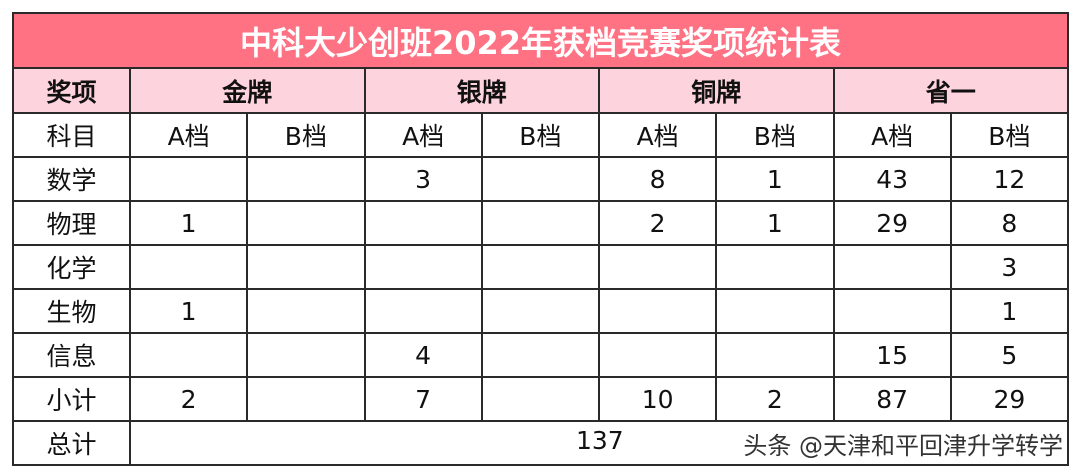 This screenshot has width=1080, height=474. Describe the element at coordinates (1009, 179) in the screenshot. I see `value-cell: 12` at that location.